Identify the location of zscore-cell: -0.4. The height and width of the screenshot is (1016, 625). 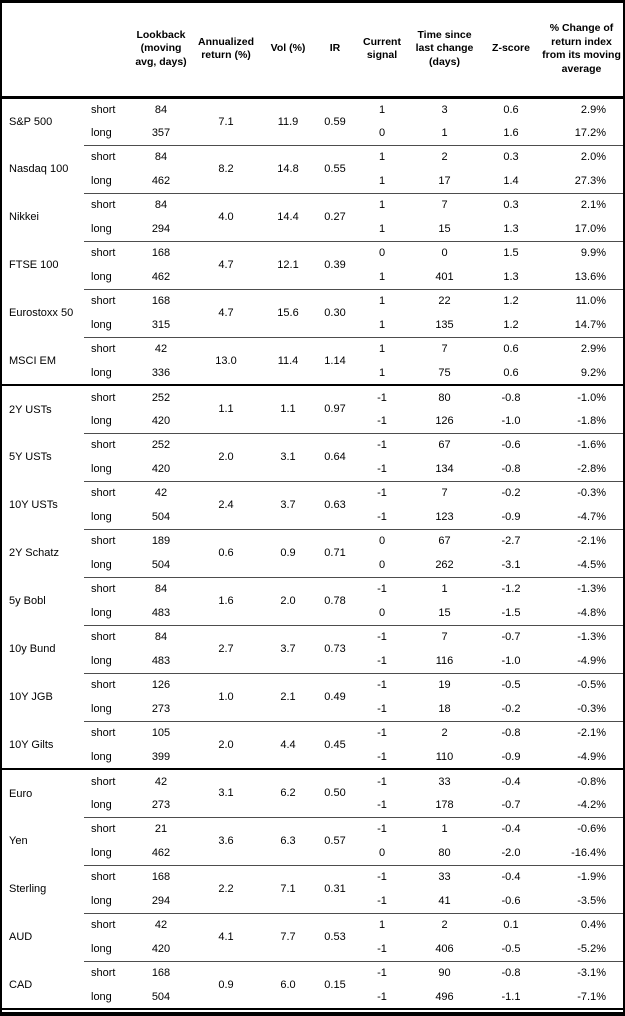
(511, 829).